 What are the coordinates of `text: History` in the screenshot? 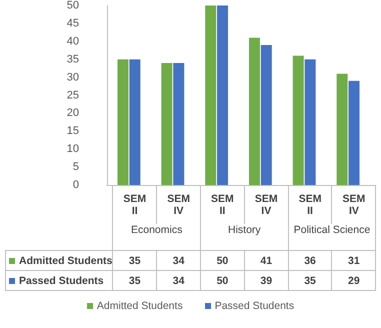 It's located at (244, 237).